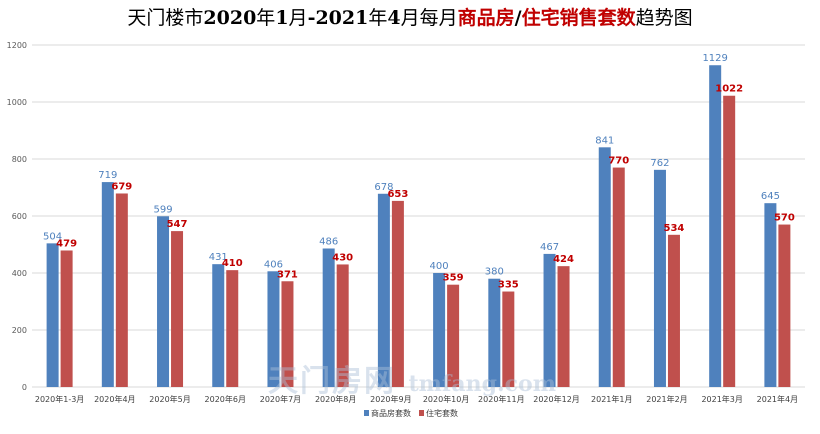 This screenshot has width=820, height=434. I want to click on x-tick-label: 2020年7月, so click(280, 399).